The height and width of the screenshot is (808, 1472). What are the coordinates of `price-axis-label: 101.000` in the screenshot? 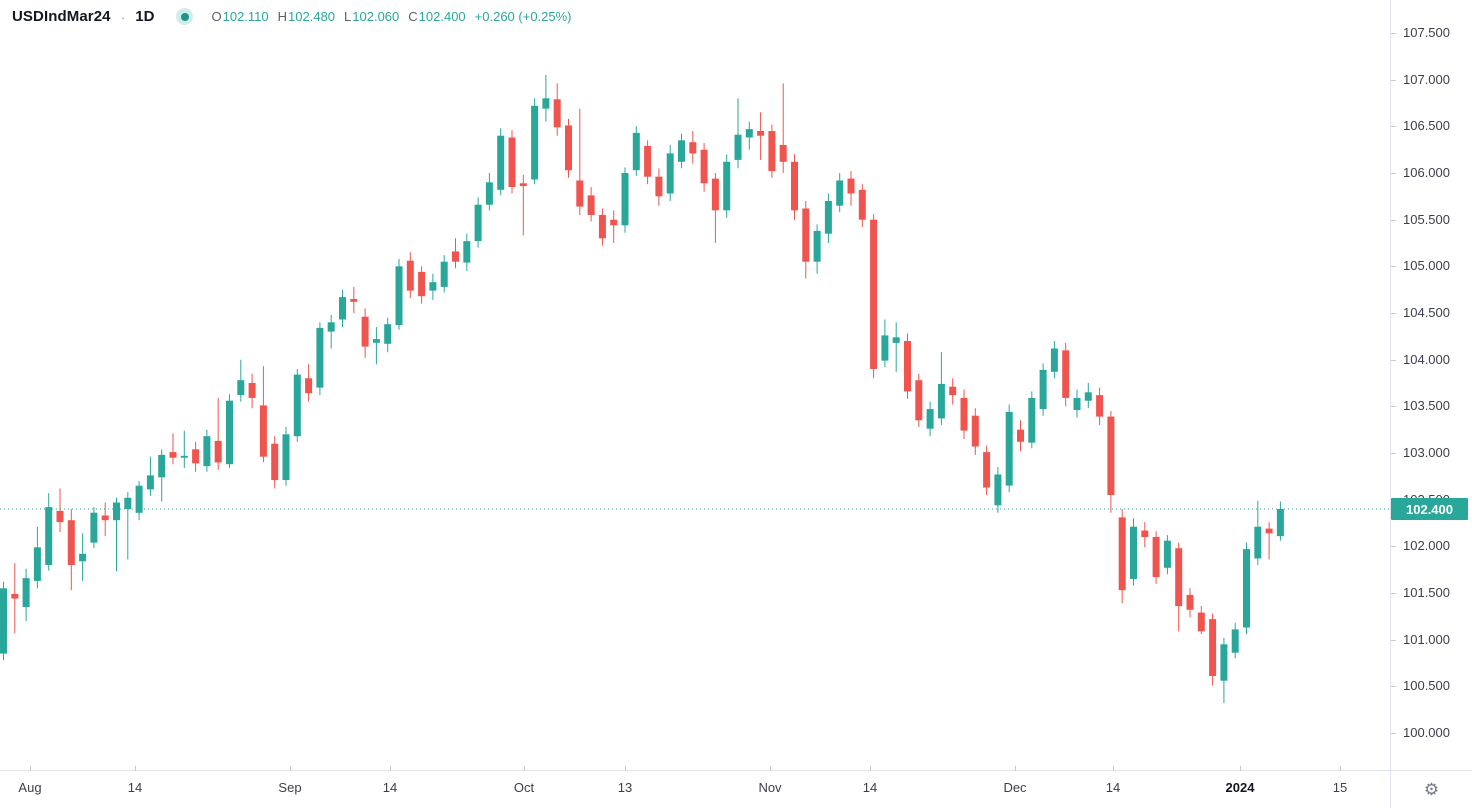 It's located at (1426, 639).